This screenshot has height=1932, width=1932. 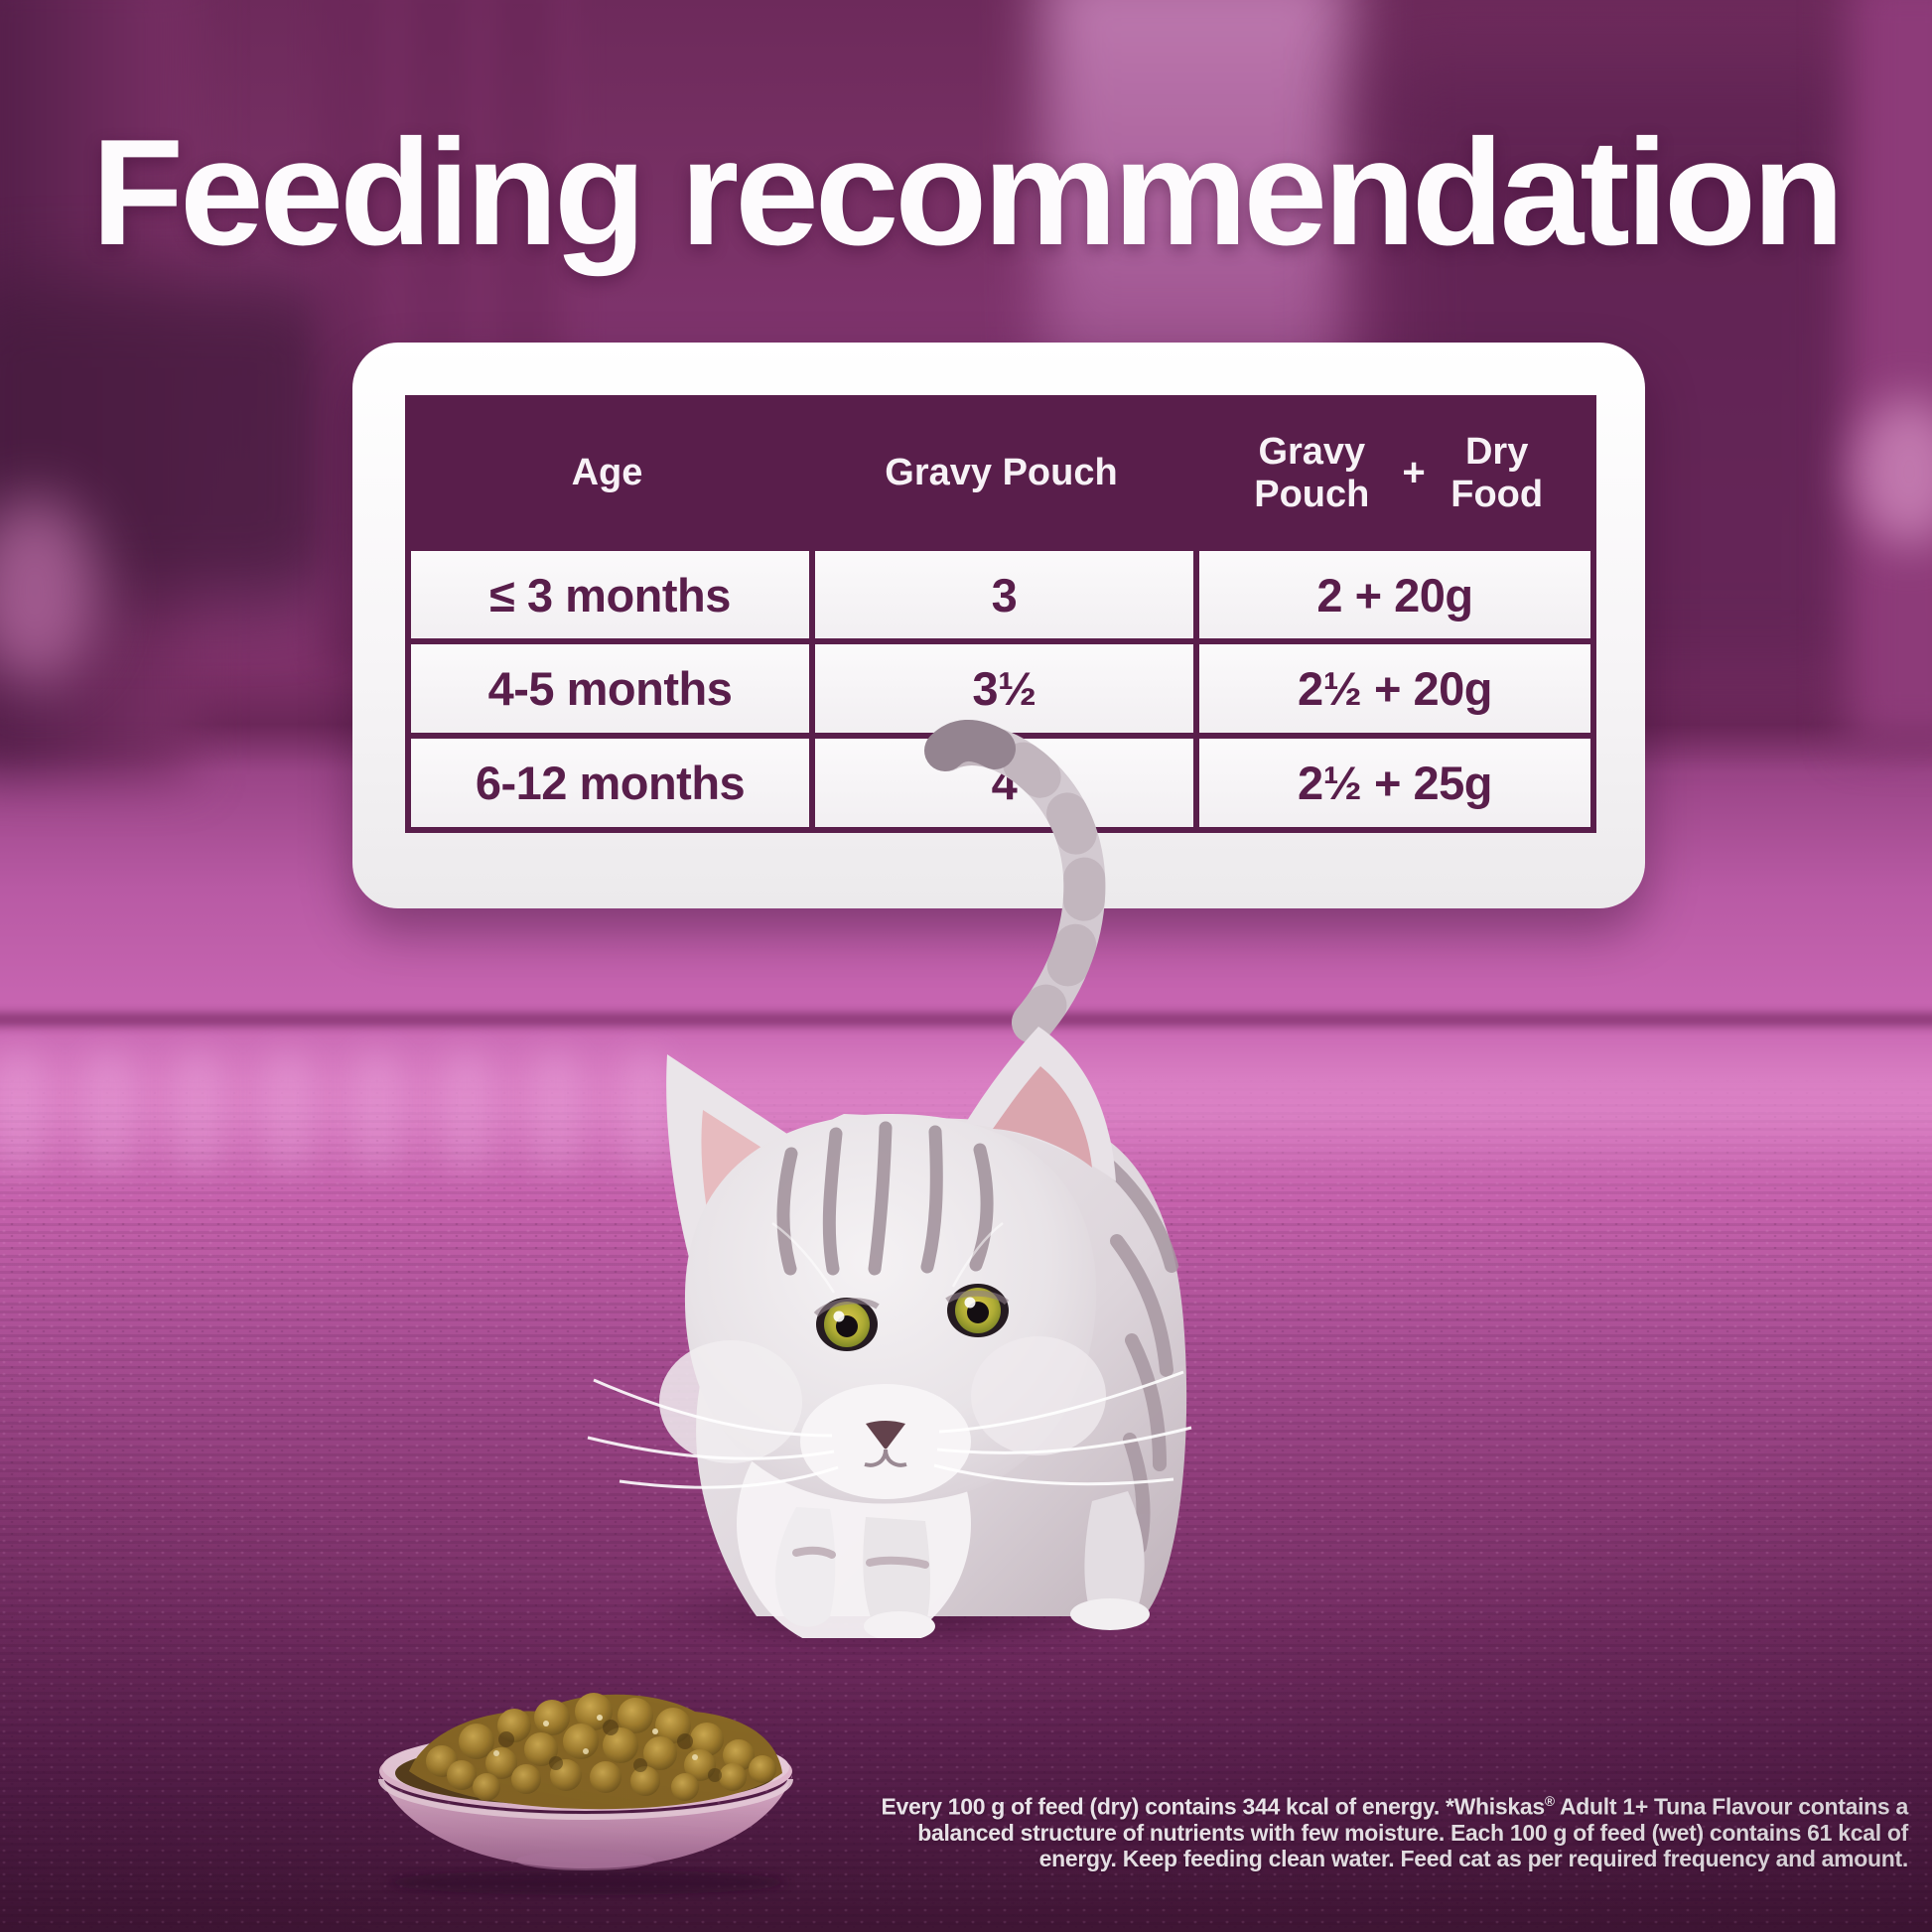 What do you see at coordinates (966, 193) in the screenshot?
I see `page-title: Feeding recommendation` at bounding box center [966, 193].